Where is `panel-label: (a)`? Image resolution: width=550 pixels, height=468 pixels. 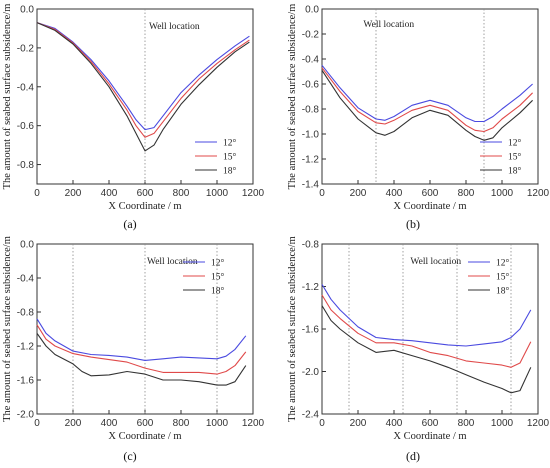
panel-label: (a) is located at coordinates (129, 224).